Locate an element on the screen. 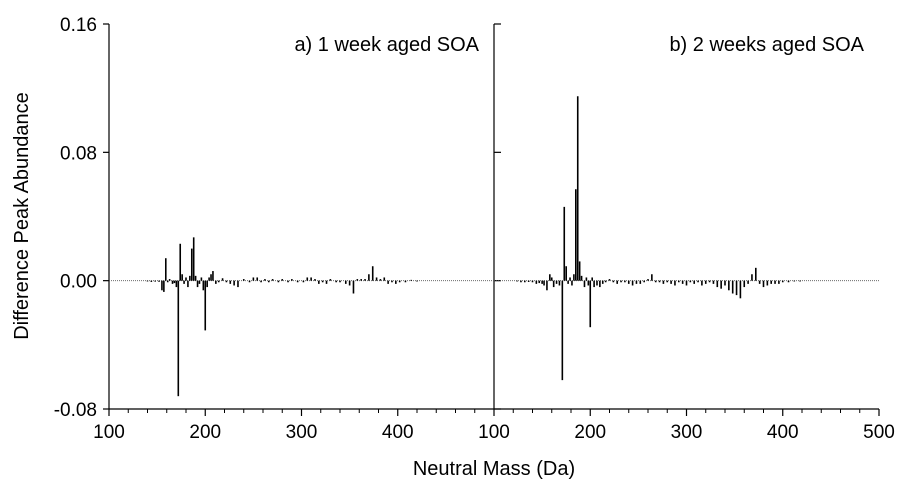 The image size is (901, 483). x-axis-title: Neutral Mass (Da) is located at coordinates (494, 469).